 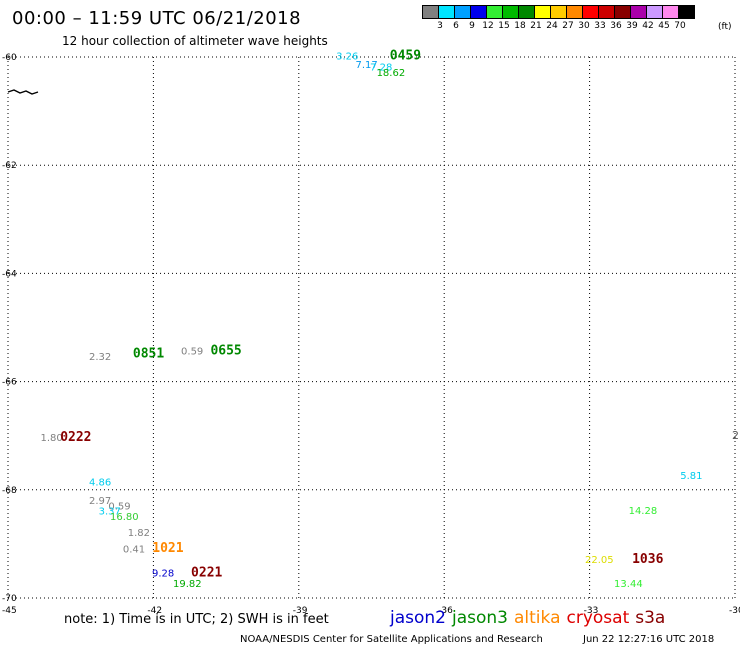 What do you see at coordinates (472, 26) in the screenshot?
I see `legend-label: 9` at bounding box center [472, 26].